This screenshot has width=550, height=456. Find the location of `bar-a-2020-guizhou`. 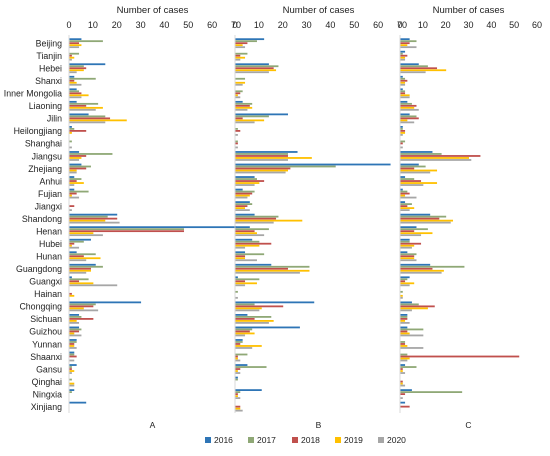

bar-a-2020-guizhou is located at coordinates (75, 335).